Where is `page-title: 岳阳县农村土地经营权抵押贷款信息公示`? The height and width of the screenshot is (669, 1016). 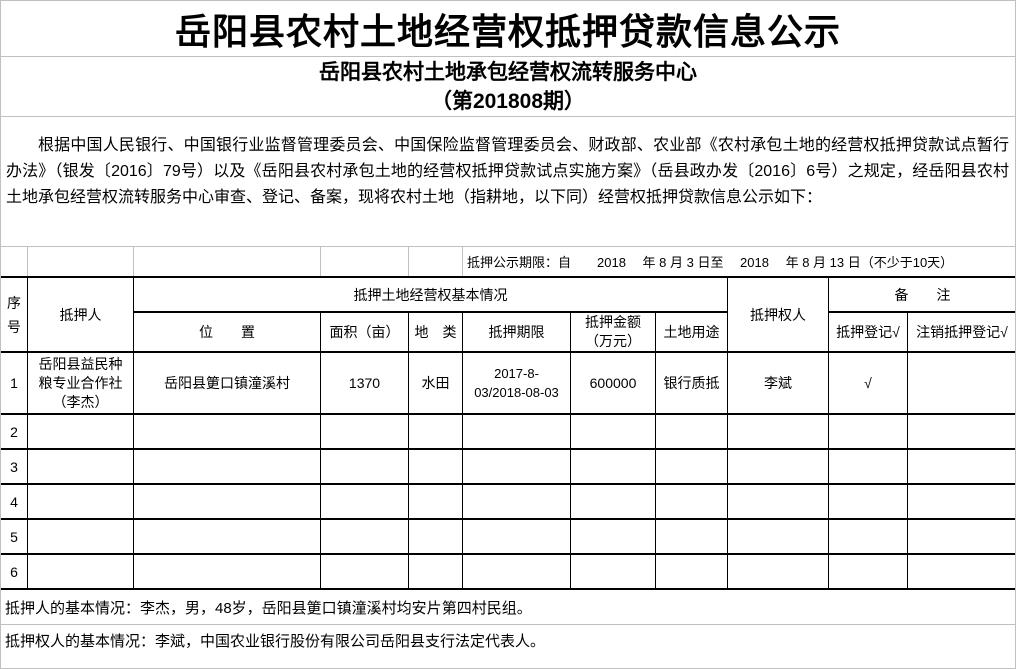 page-title: 岳阳县农村土地经营权抵押贷款信息公示 is located at coordinates (507, 31).